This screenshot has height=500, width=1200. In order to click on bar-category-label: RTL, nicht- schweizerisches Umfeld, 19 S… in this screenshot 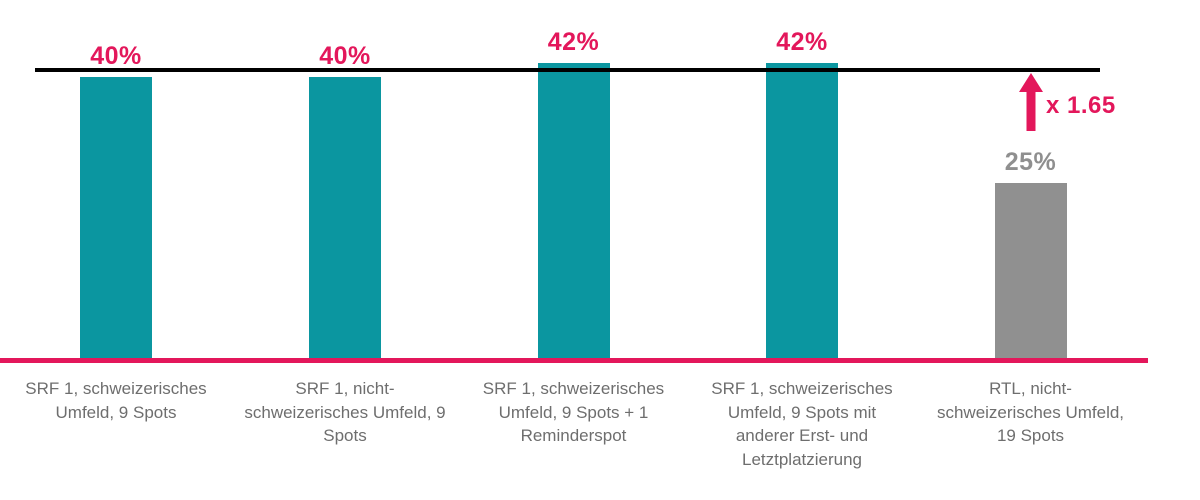, I will do `click(1030, 412)`.